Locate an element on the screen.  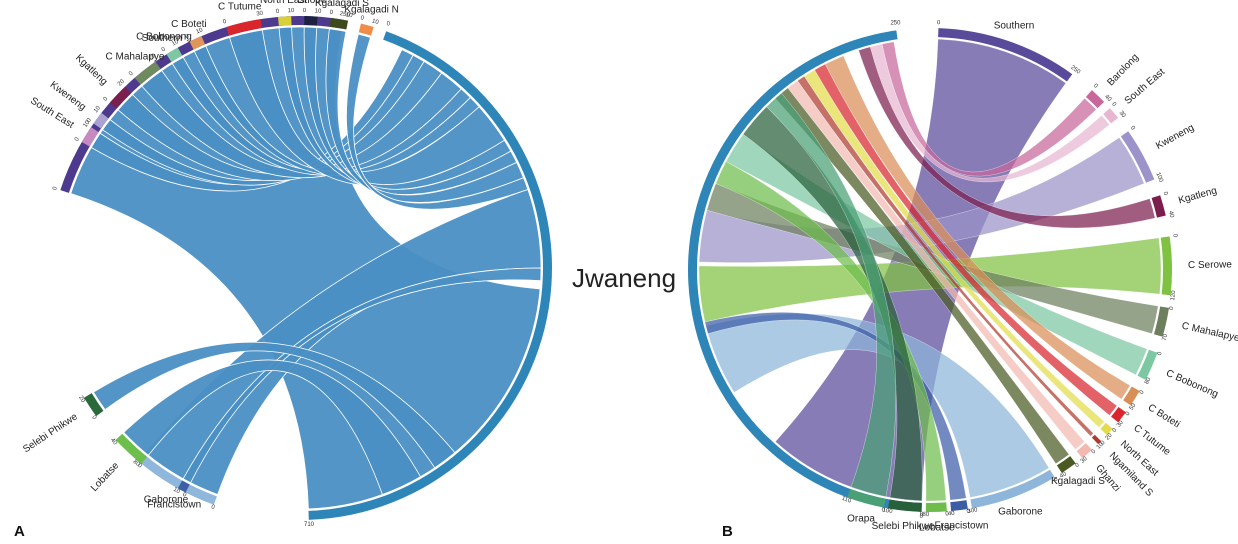
segment-label-north-east: North East is located at coordinates (283, 3).